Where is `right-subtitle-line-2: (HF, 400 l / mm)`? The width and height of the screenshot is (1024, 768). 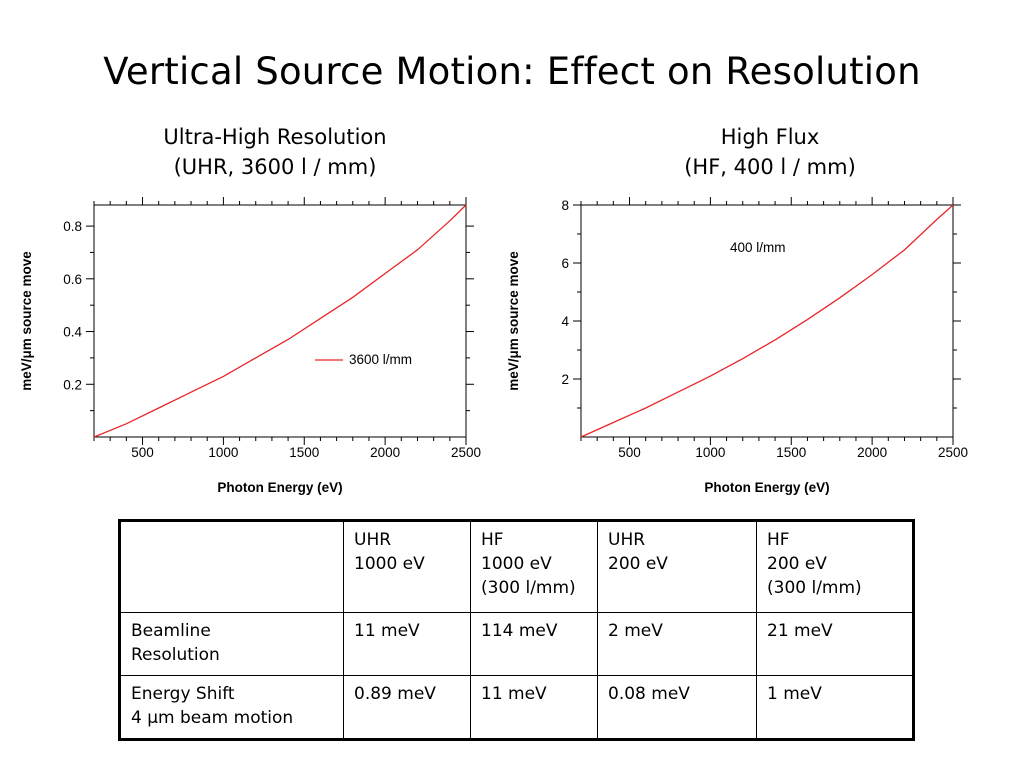 right-subtitle-line-2: (HF, 400 l / mm) is located at coordinates (770, 167).